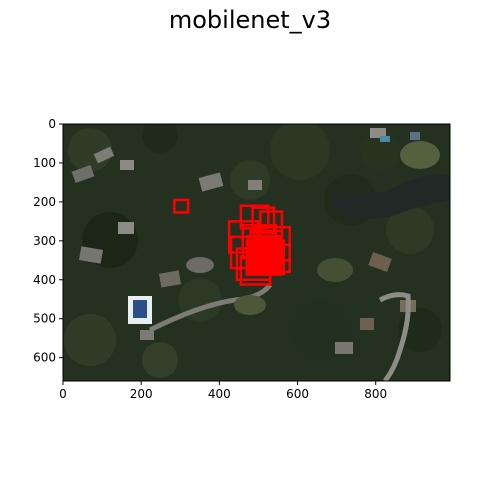 The height and width of the screenshot is (500, 500). Describe the element at coordinates (264, 255) in the screenshot. I see `detection-cluster-core` at that location.